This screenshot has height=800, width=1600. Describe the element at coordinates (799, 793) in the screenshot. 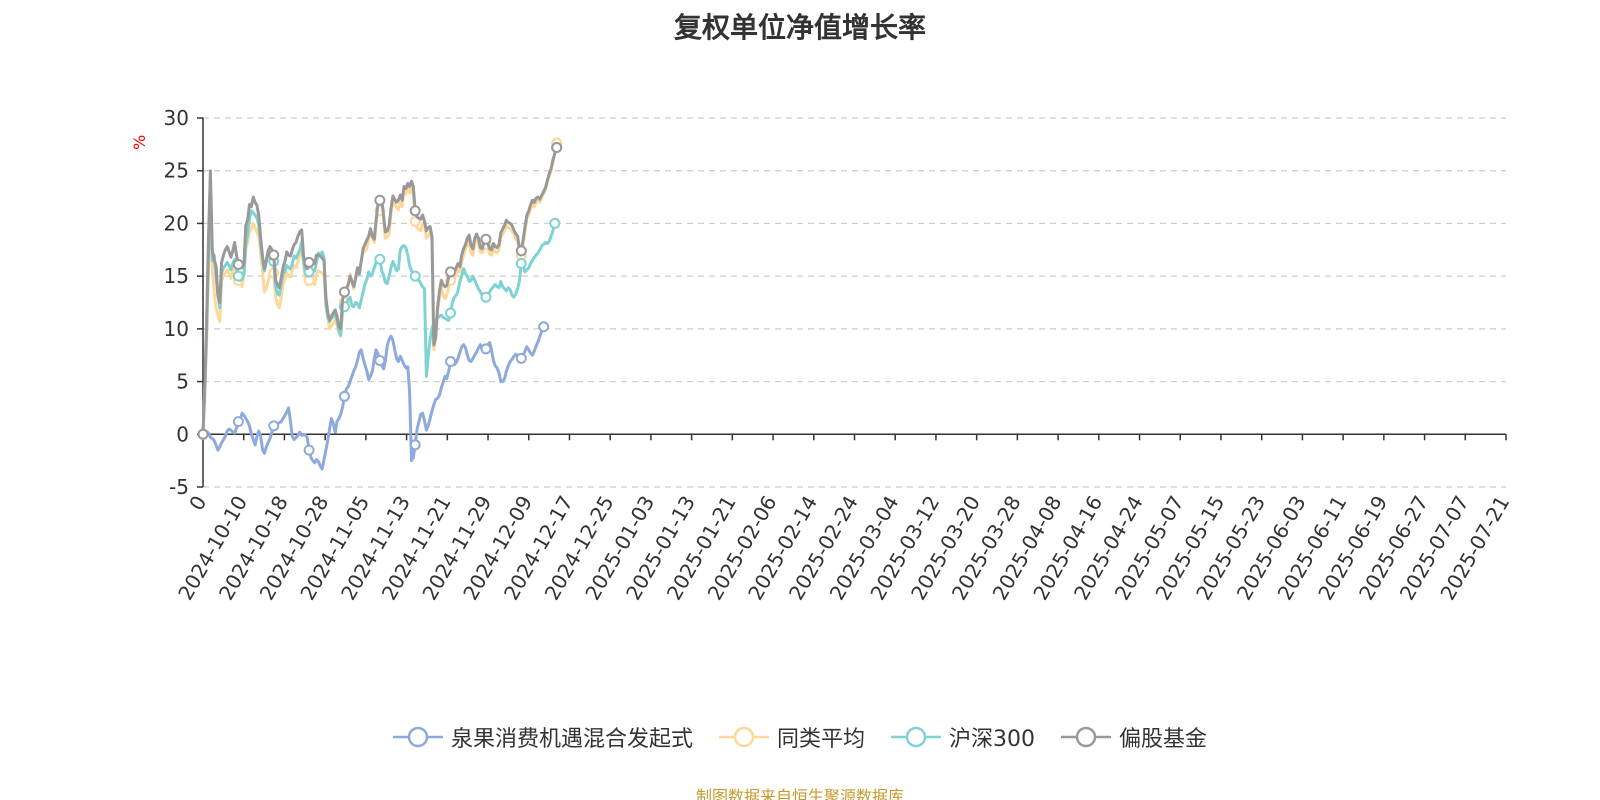

I see `data-source-note: 制图数据来自恒生聚源数据库` at that location.